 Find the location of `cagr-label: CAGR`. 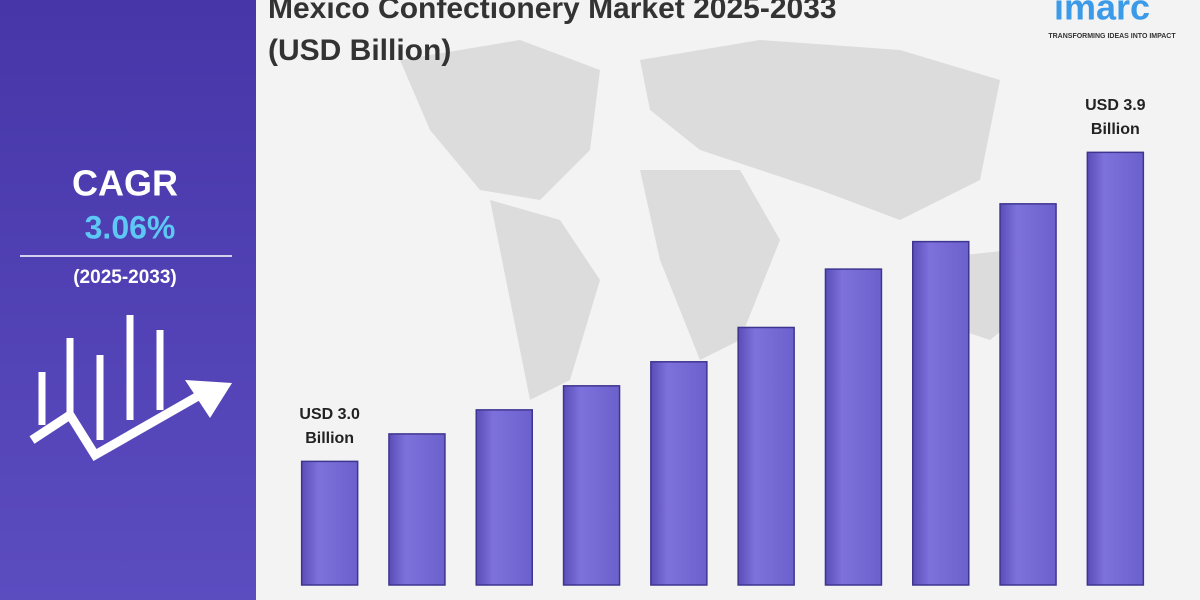

cagr-label: CAGR is located at coordinates (125, 183).